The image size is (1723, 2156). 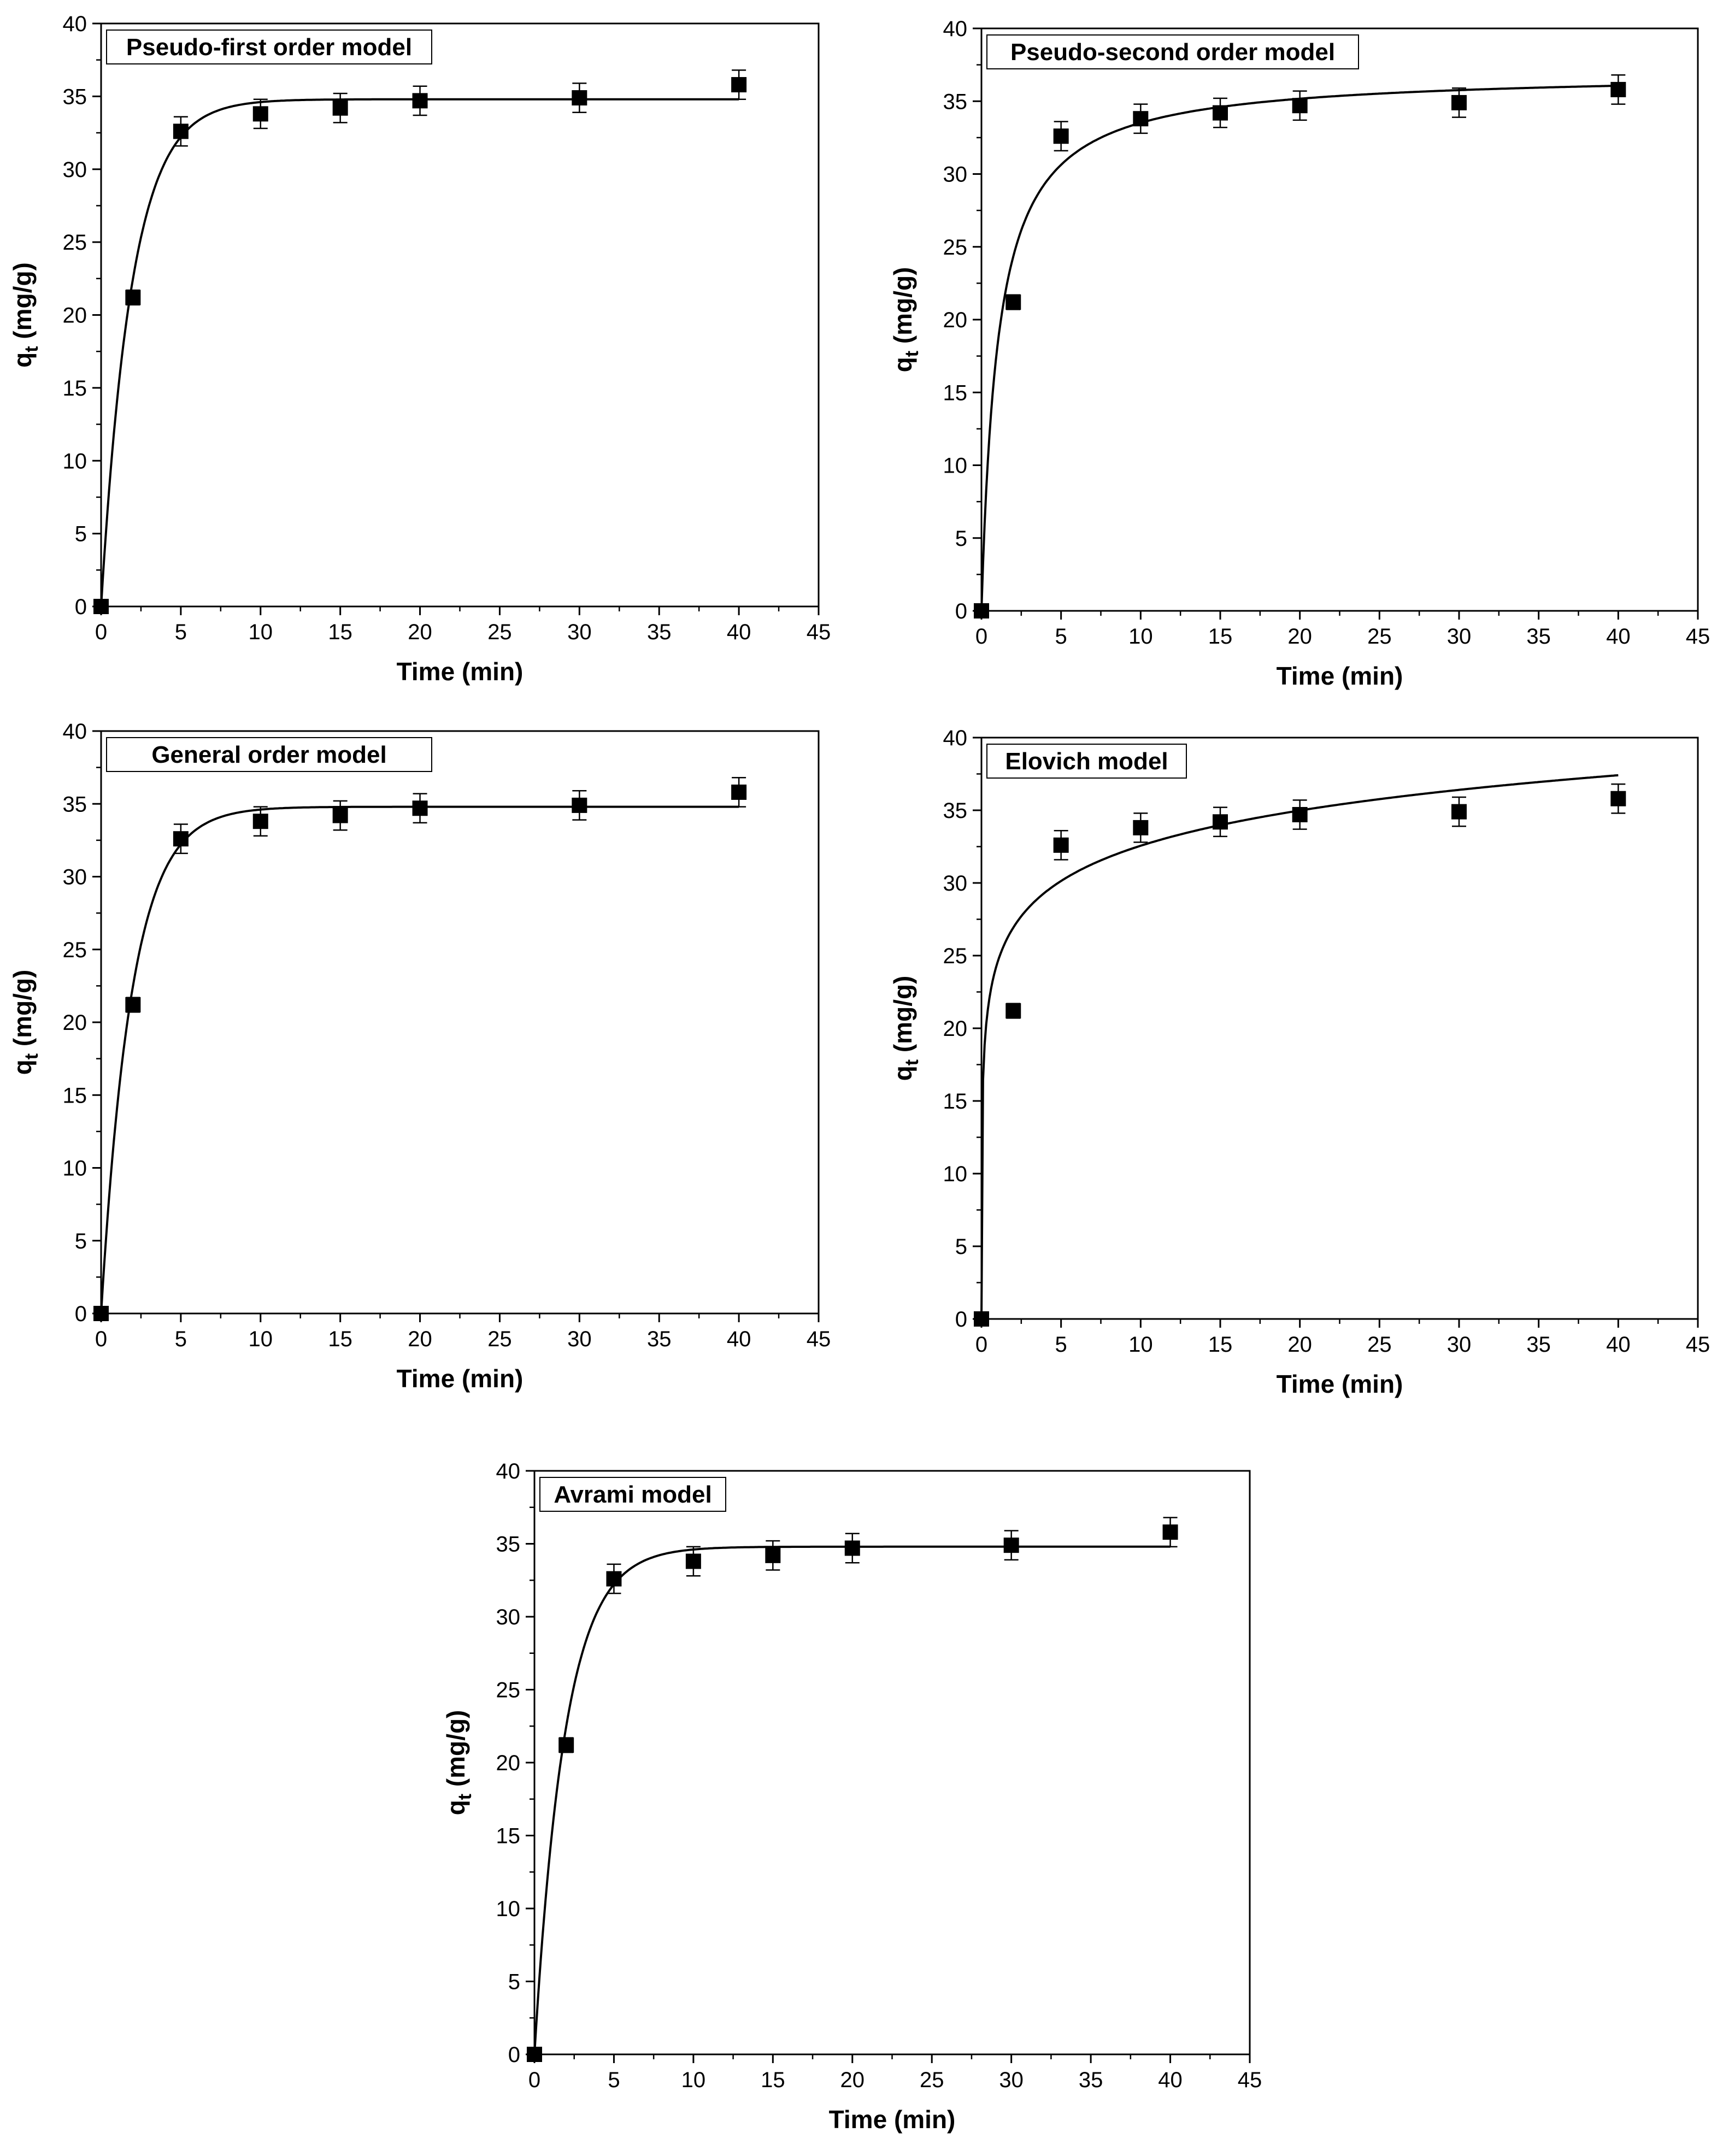 What do you see at coordinates (459, 1763) in the screenshot?
I see `y-axis-title: qt (mg/g)` at bounding box center [459, 1763].